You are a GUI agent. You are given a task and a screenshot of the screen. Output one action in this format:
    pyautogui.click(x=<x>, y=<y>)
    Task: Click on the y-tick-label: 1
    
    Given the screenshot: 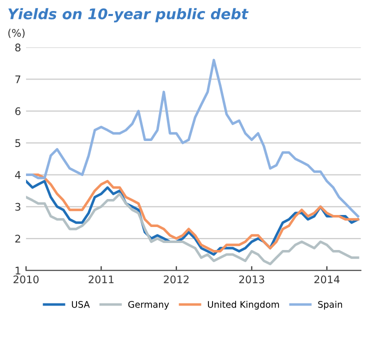 What is the action you would take?
    pyautogui.click(x=18, y=270)
    